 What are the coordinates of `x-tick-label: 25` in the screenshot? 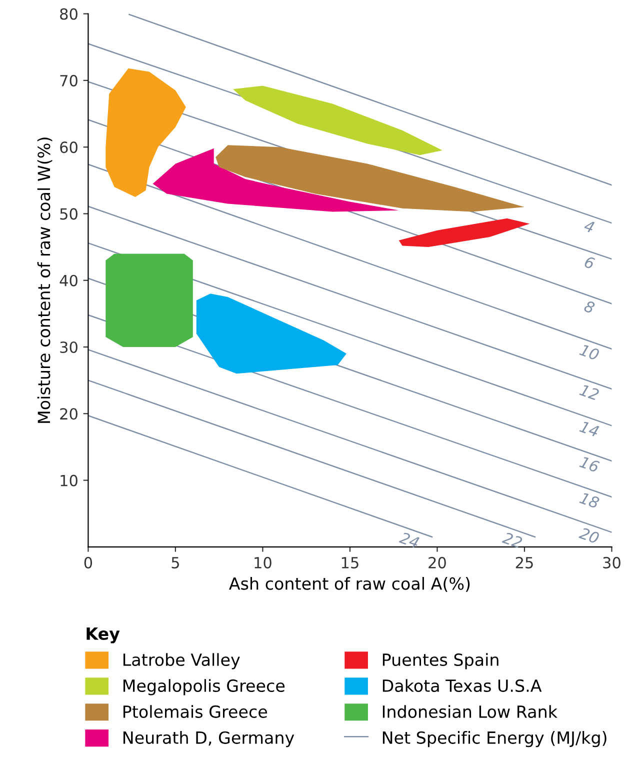 It's located at (524, 562).